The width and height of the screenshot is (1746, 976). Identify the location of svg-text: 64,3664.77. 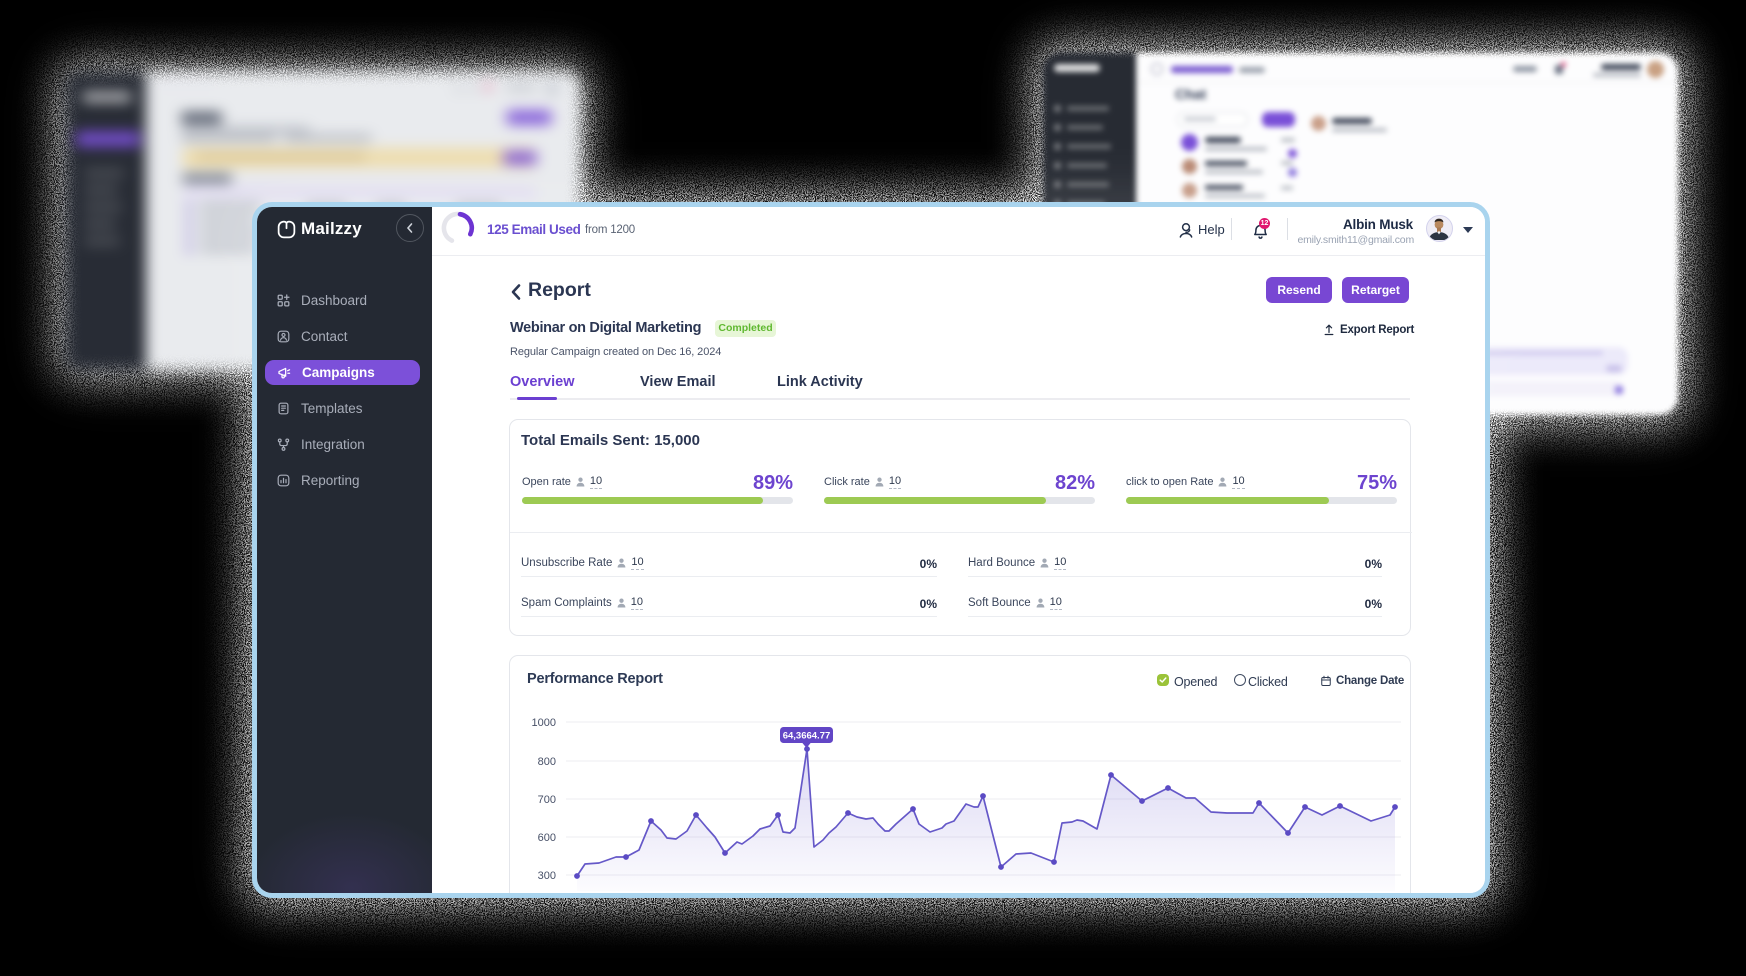
(807, 736).